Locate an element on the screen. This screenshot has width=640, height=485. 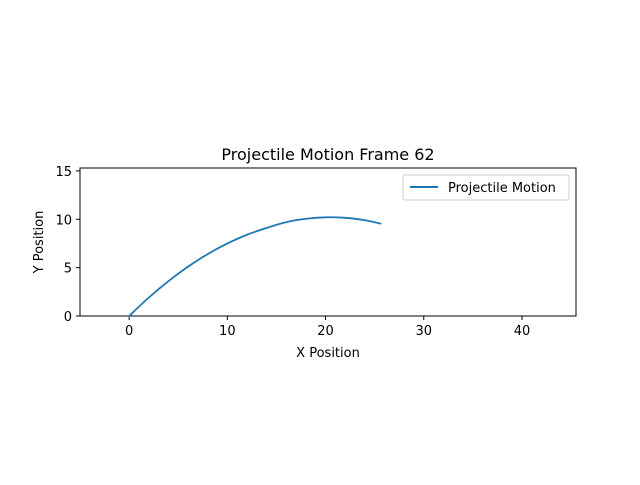
x-tick-label: 20 is located at coordinates (325, 331).